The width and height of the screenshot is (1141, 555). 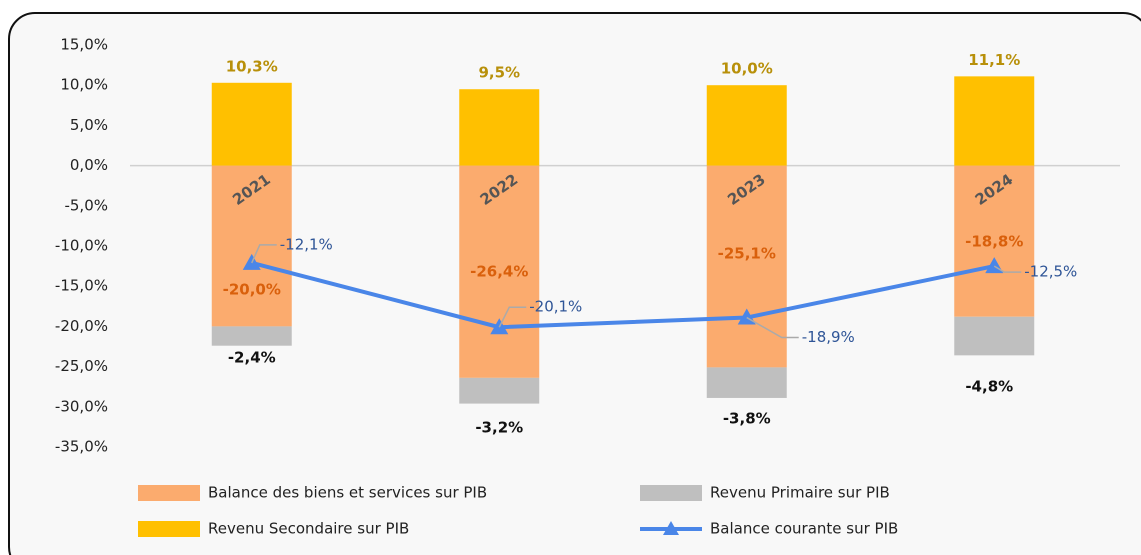 I want to click on bar-label: -2,4%, so click(x=252, y=358).